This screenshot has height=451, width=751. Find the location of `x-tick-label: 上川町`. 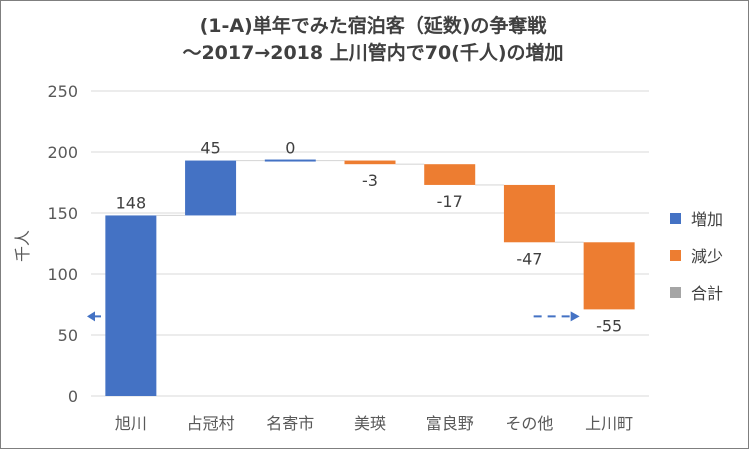

x-tick-label: 上川町 is located at coordinates (609, 423).